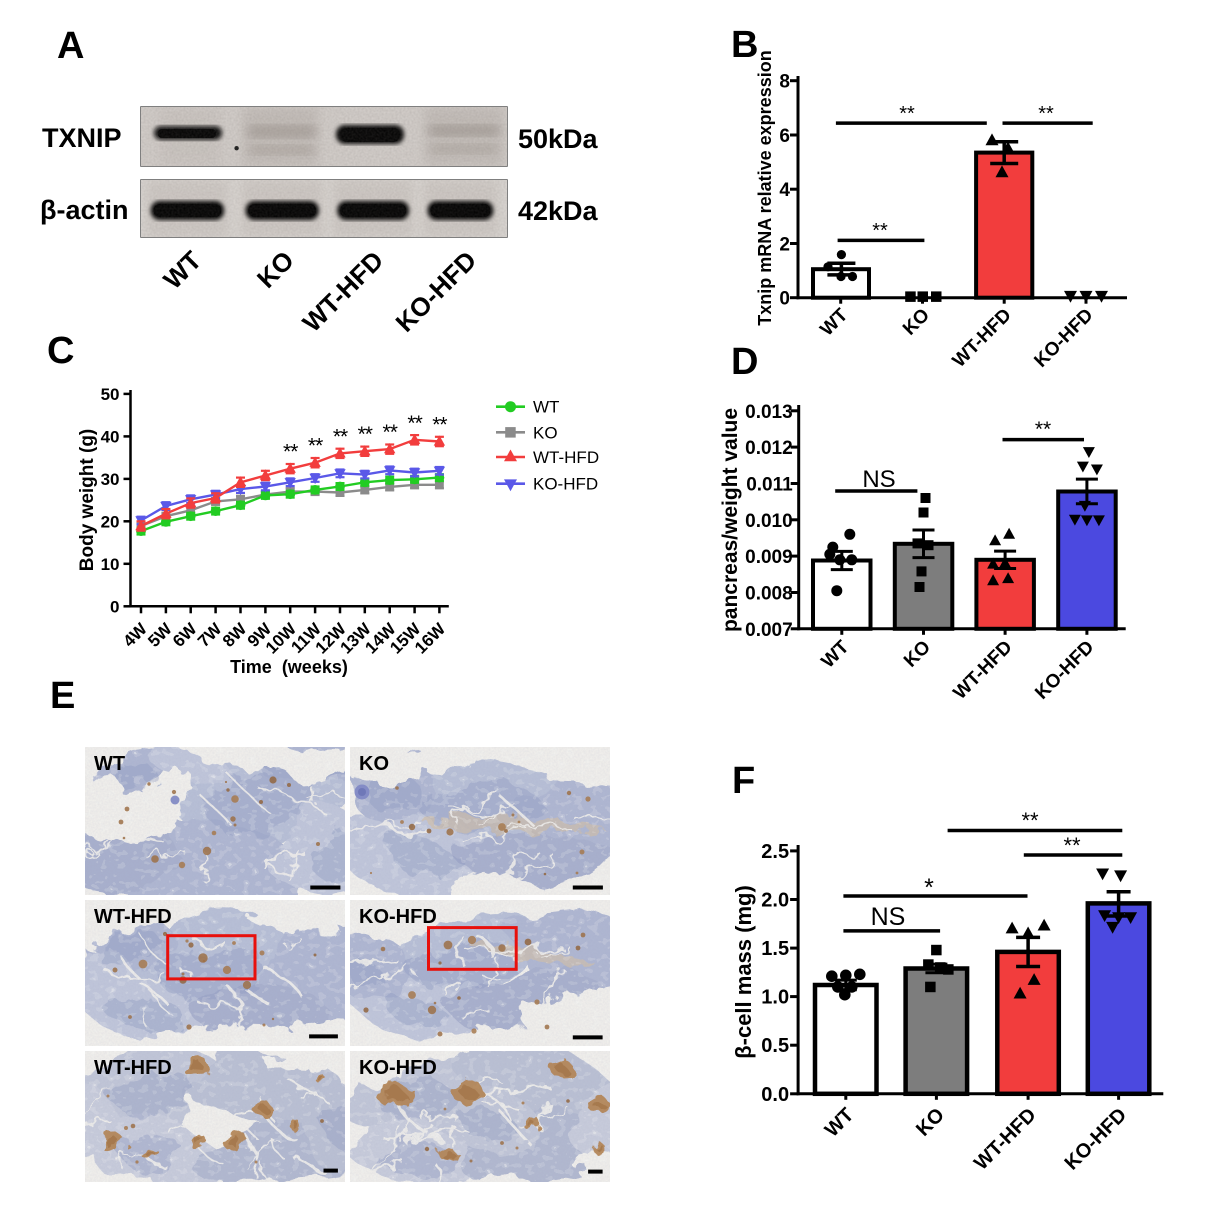 This screenshot has height=1228, width=1210. What do you see at coordinates (110, 436) in the screenshot?
I see `svg-text: 40` at bounding box center [110, 436].